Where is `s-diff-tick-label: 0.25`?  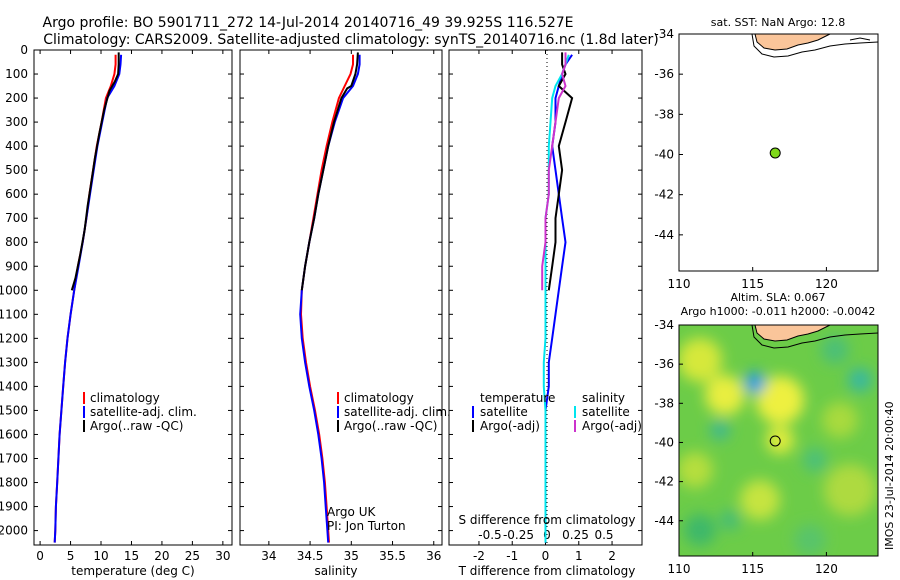 s-diff-tick-label: 0.25 is located at coordinates (575, 535).